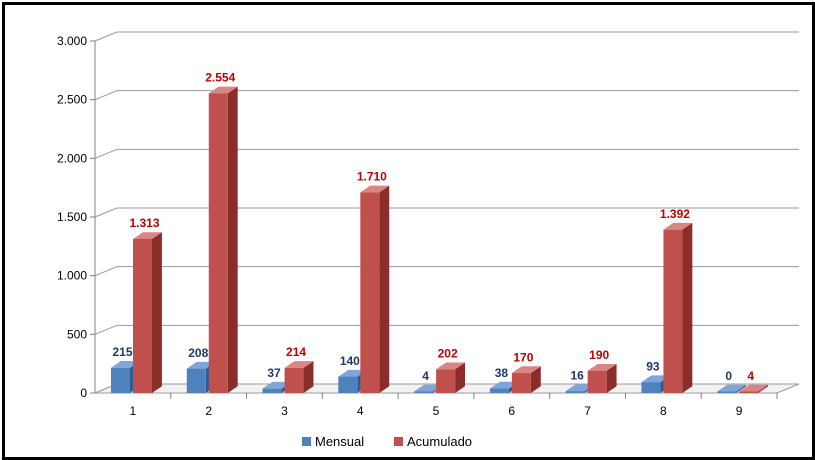  What do you see at coordinates (398, 441) in the screenshot?
I see `legend-swatch-acumulado` at bounding box center [398, 441].